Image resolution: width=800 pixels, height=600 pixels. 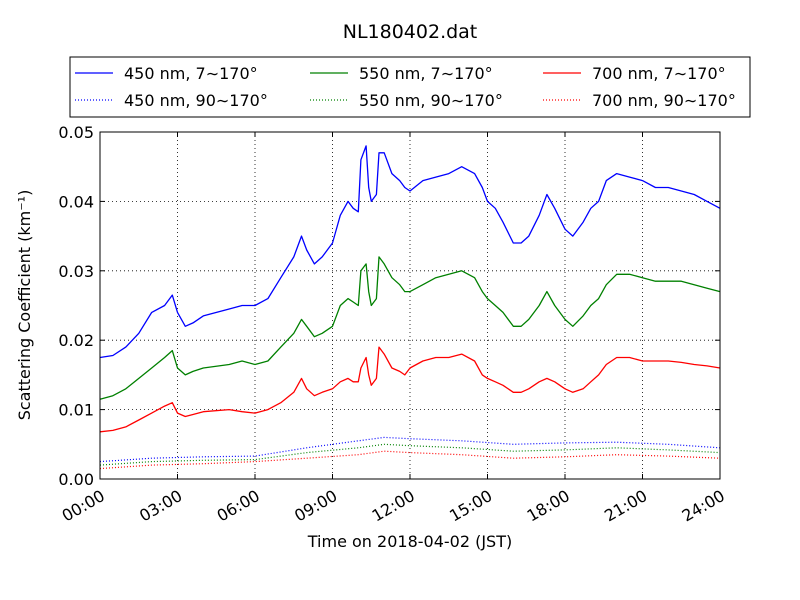 What do you see at coordinates (76, 410) in the screenshot?
I see `y-tick-label: 0.01` at bounding box center [76, 410].